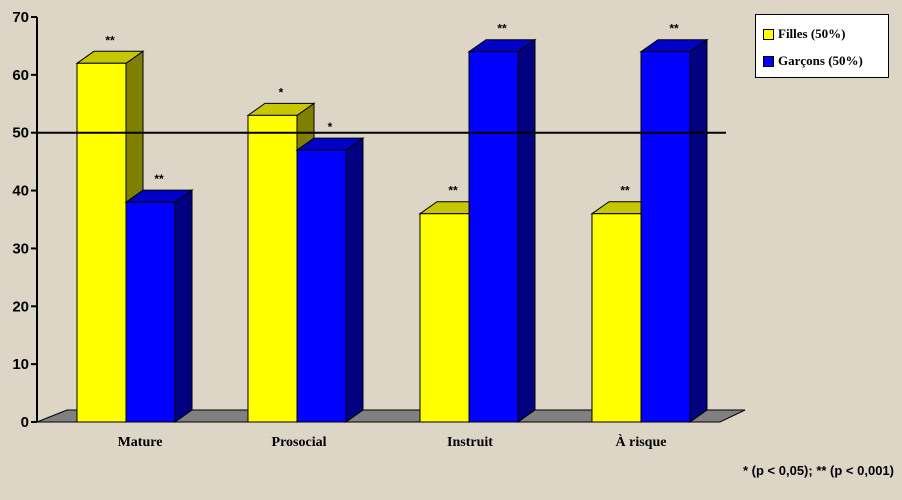 This screenshot has height=500, width=902. What do you see at coordinates (820, 60) in the screenshot?
I see `legend-label-garcons: Garçons (50%)` at bounding box center [820, 60].